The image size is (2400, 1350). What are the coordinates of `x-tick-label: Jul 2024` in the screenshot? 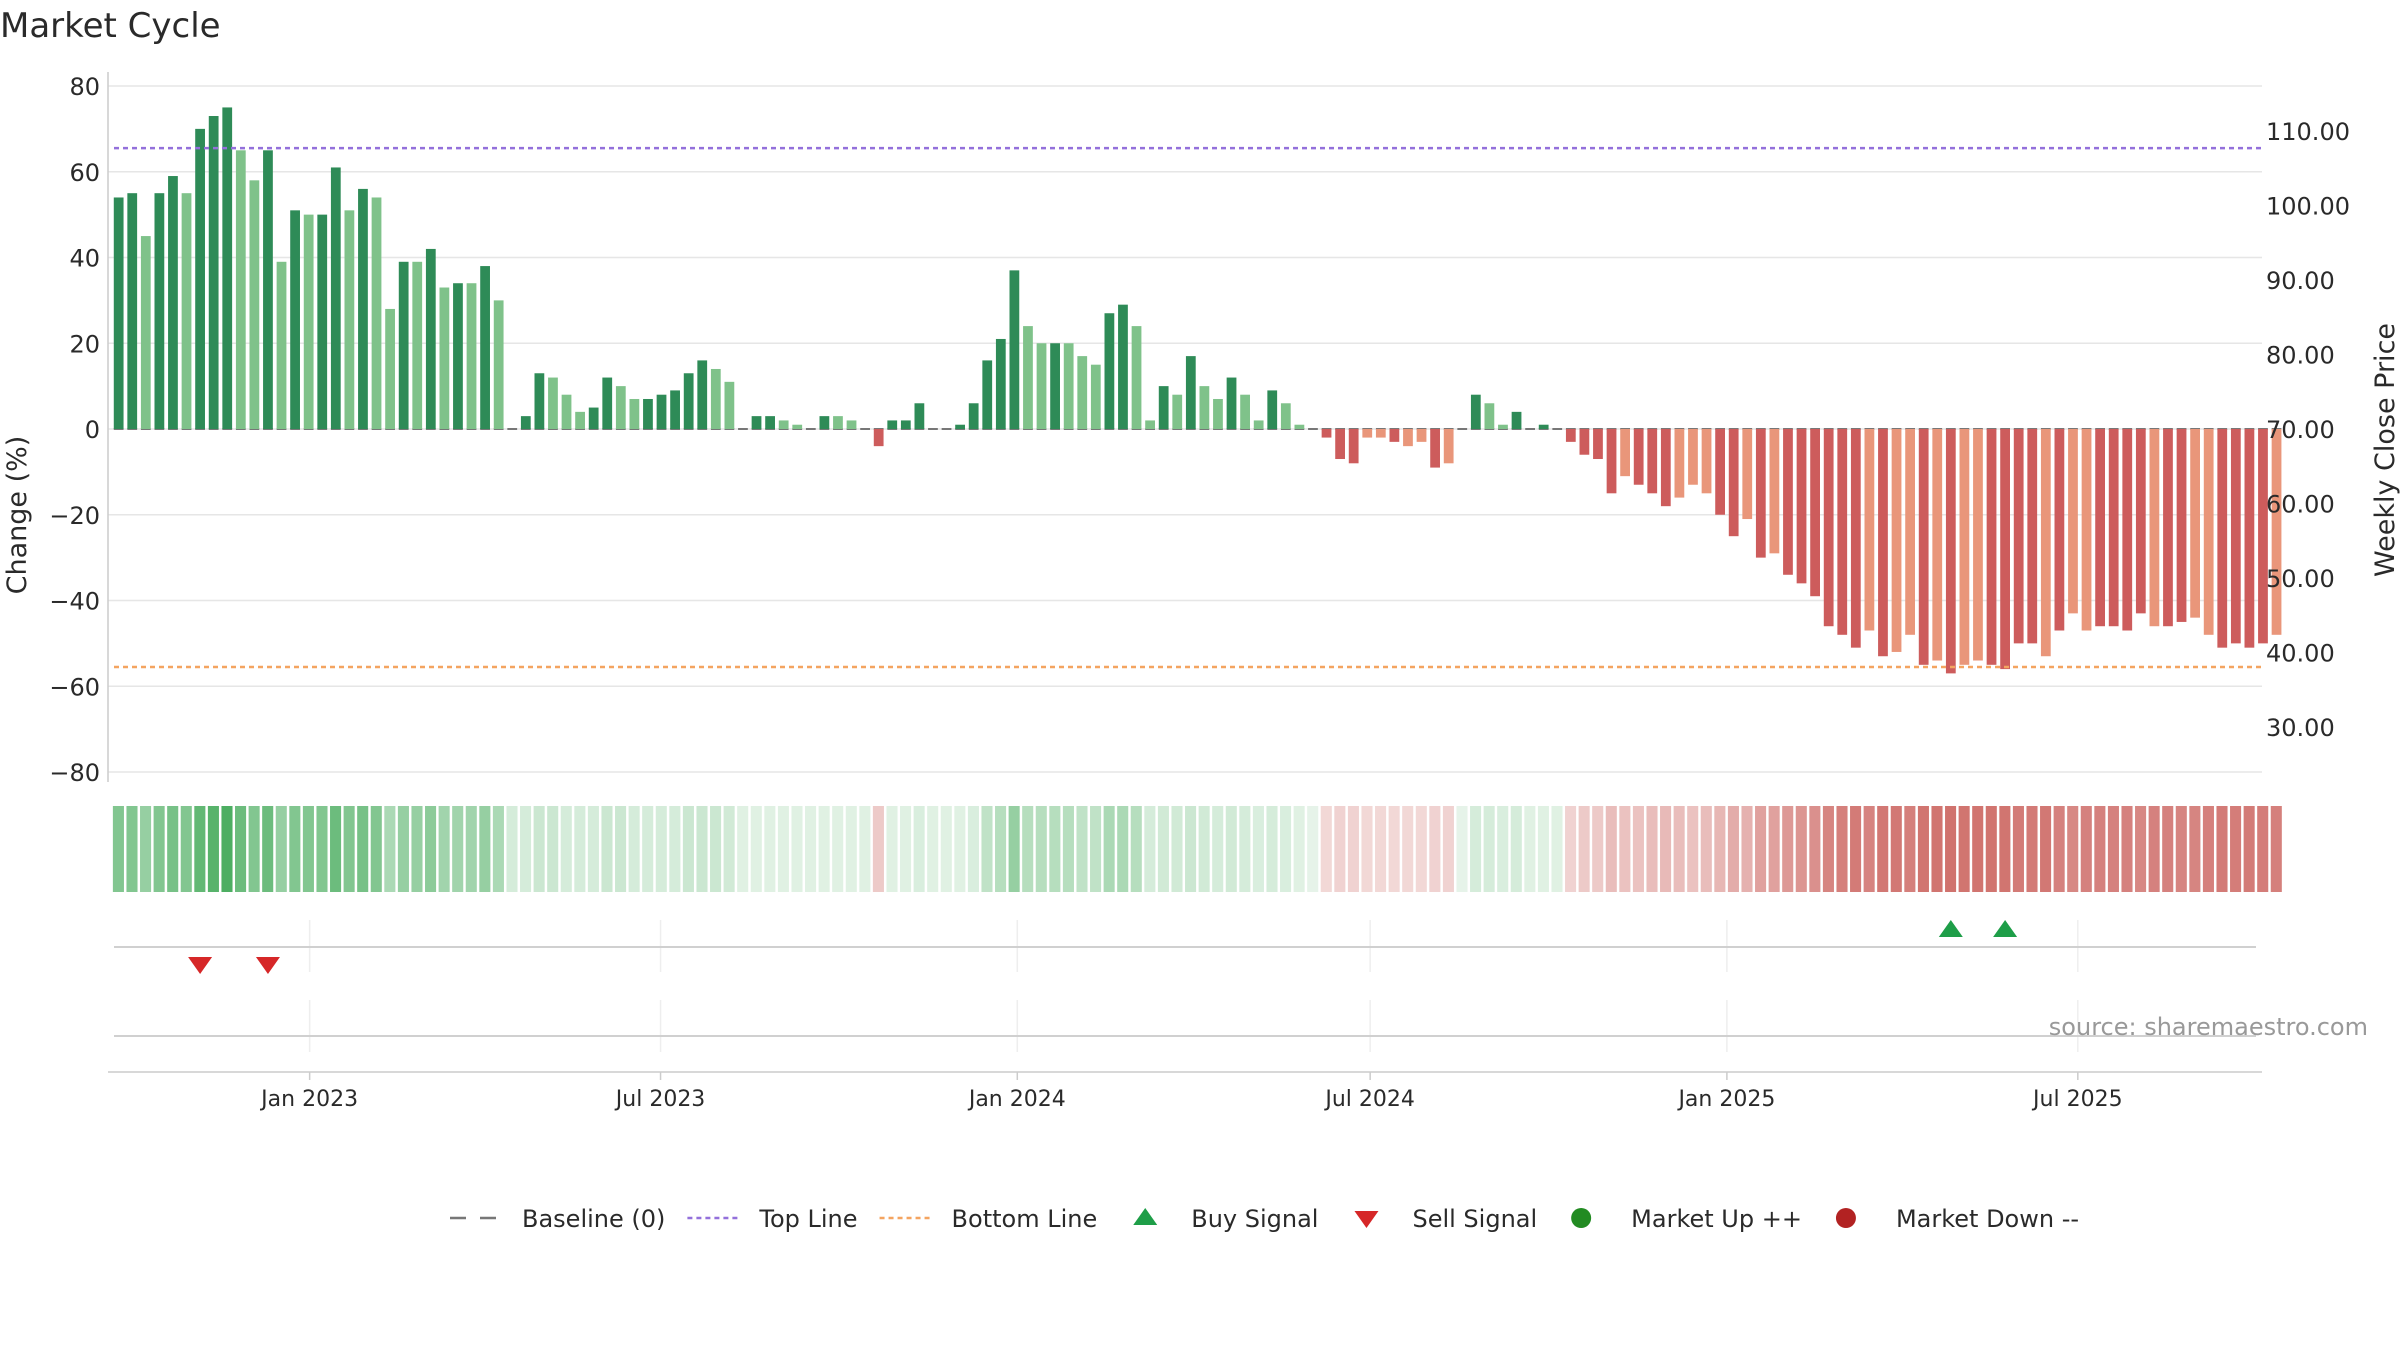 It's located at (1369, 1099).